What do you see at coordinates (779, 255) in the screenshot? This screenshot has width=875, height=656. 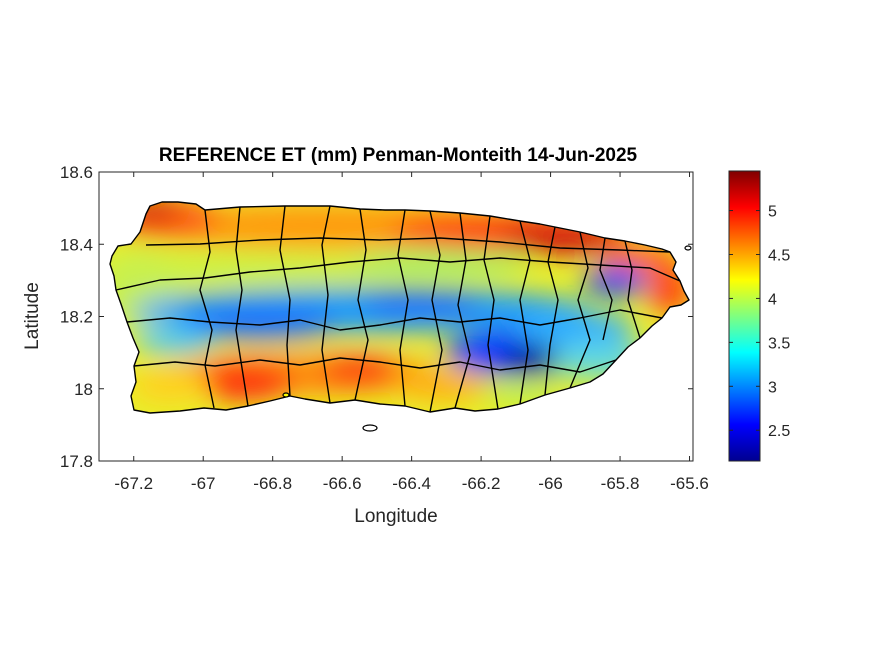 I see `colorbar-tick-label: 4.5` at bounding box center [779, 255].